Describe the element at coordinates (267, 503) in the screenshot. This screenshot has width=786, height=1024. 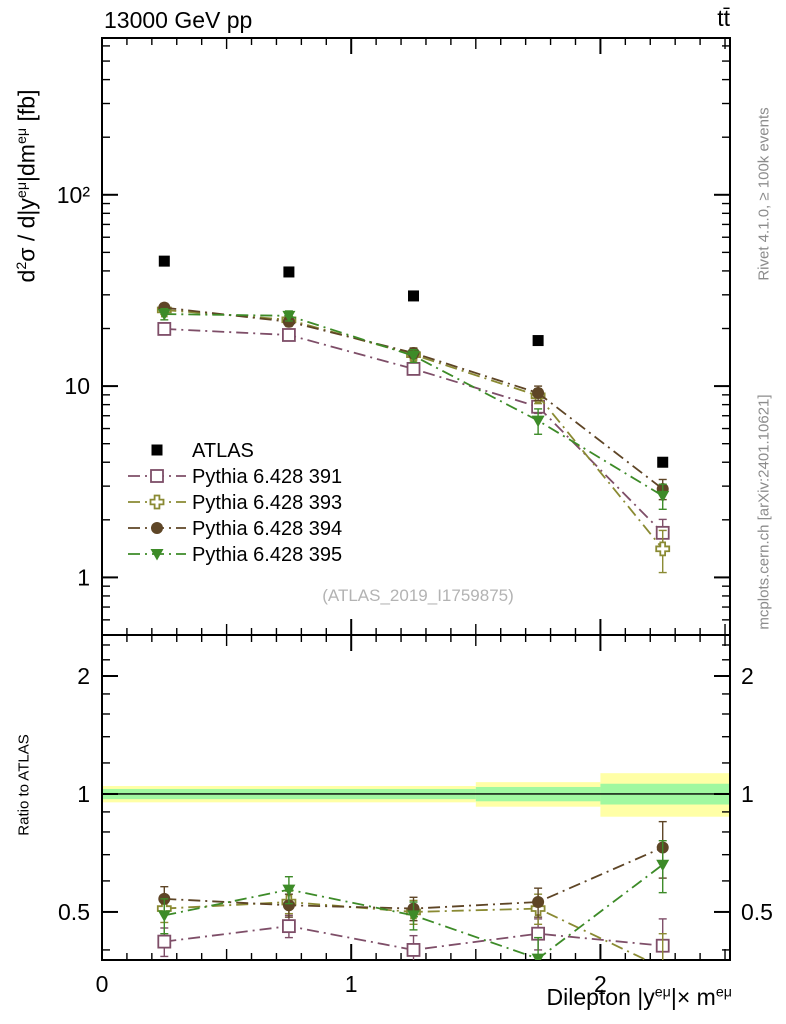
I see `legend-label-p393: Pythia 6.428 393` at that location.